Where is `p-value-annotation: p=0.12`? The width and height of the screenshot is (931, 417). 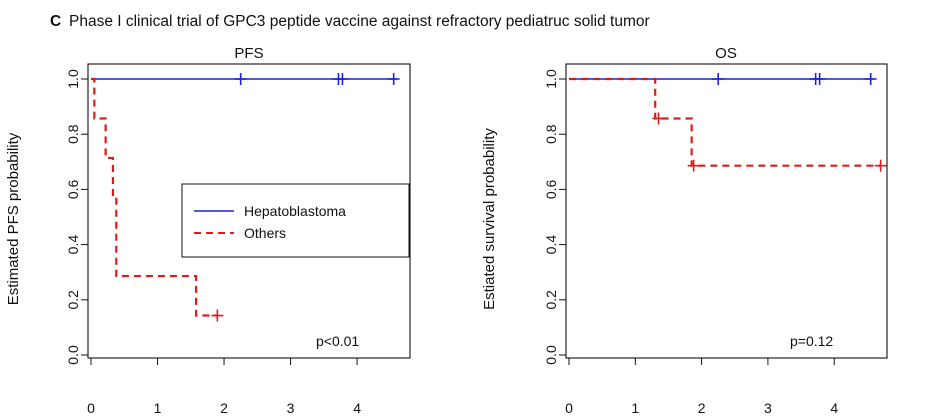
p-value-annotation: p=0.12 is located at coordinates (811, 341).